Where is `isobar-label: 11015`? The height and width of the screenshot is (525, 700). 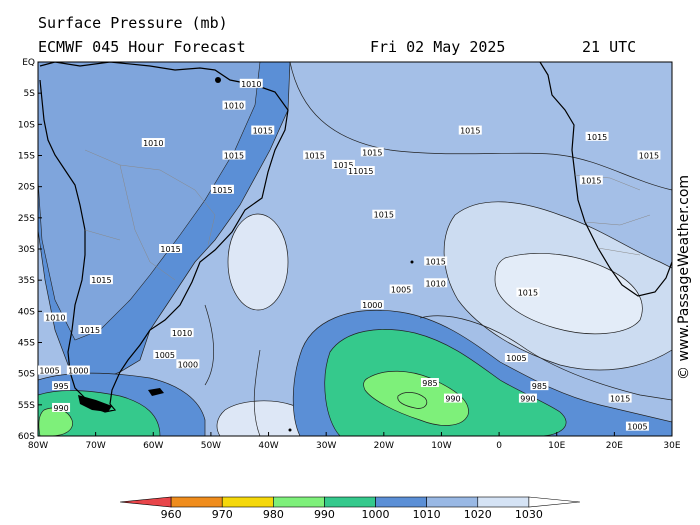
isobar-label: 11015 is located at coordinates (360, 171).